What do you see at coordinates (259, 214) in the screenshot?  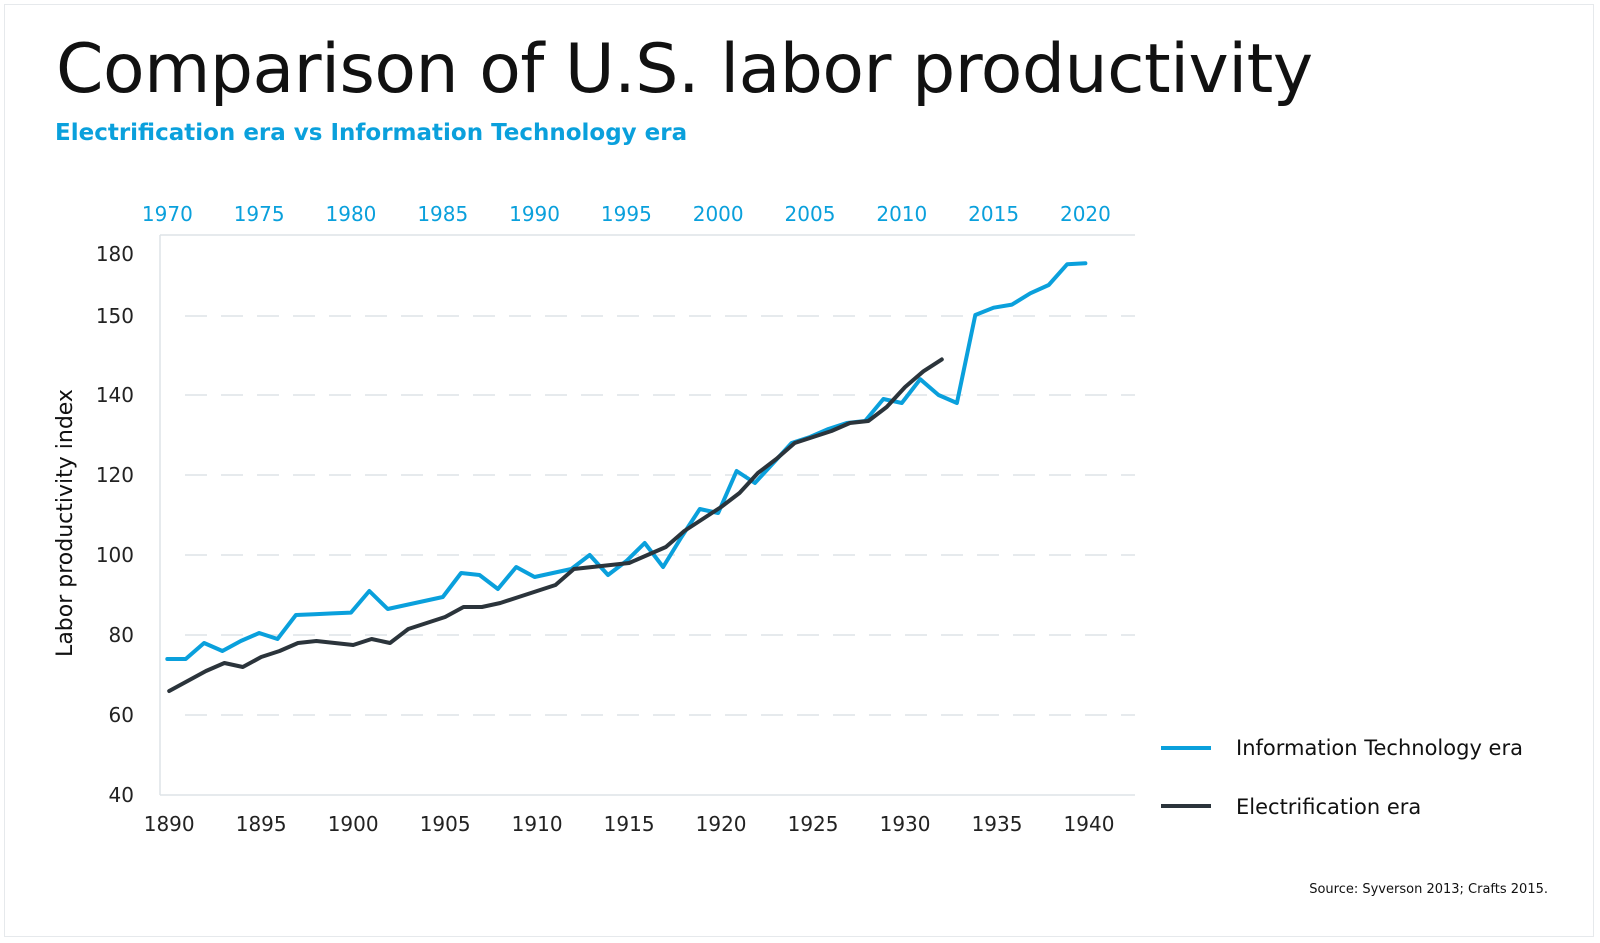 I see `x-top-tick-label: 1975` at bounding box center [259, 214].